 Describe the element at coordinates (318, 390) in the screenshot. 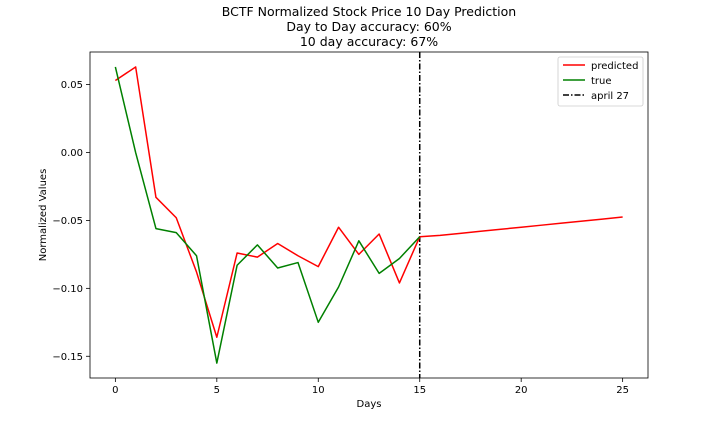

I see `x-tick-label: 10` at that location.